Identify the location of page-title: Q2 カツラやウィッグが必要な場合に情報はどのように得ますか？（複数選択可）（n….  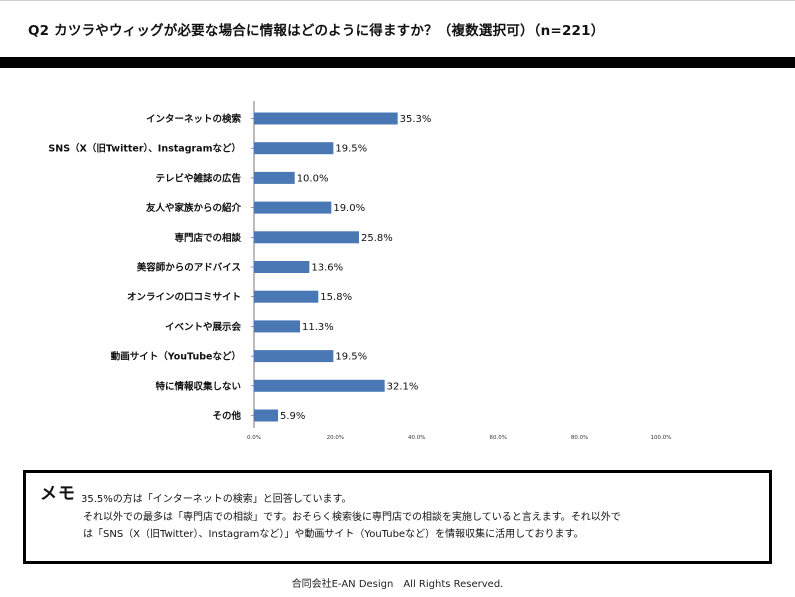
(316, 31).